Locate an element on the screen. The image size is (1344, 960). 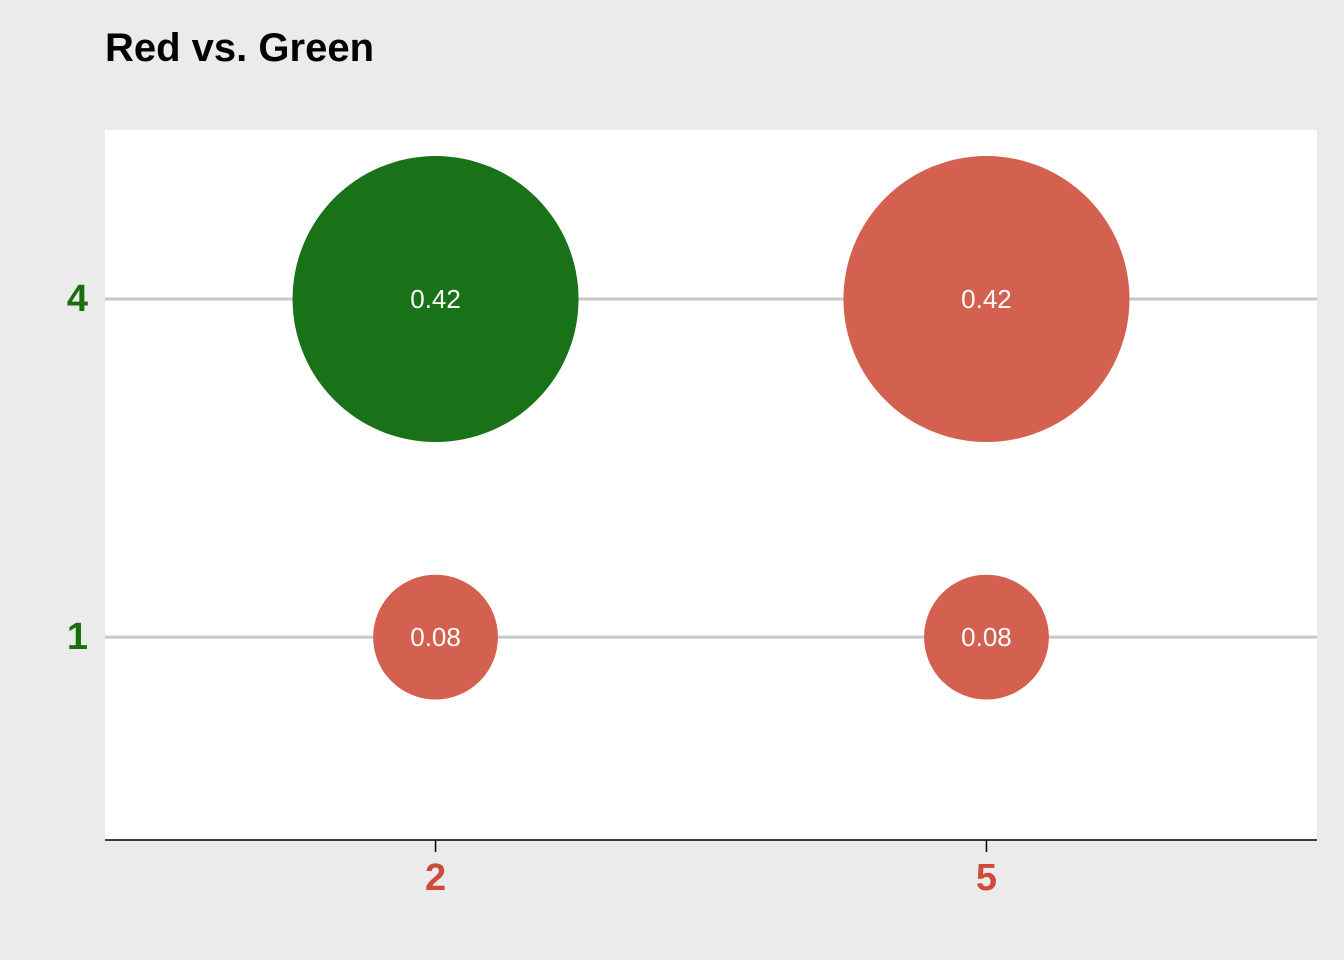
bubble-label-3: 0.08 is located at coordinates (986, 637).